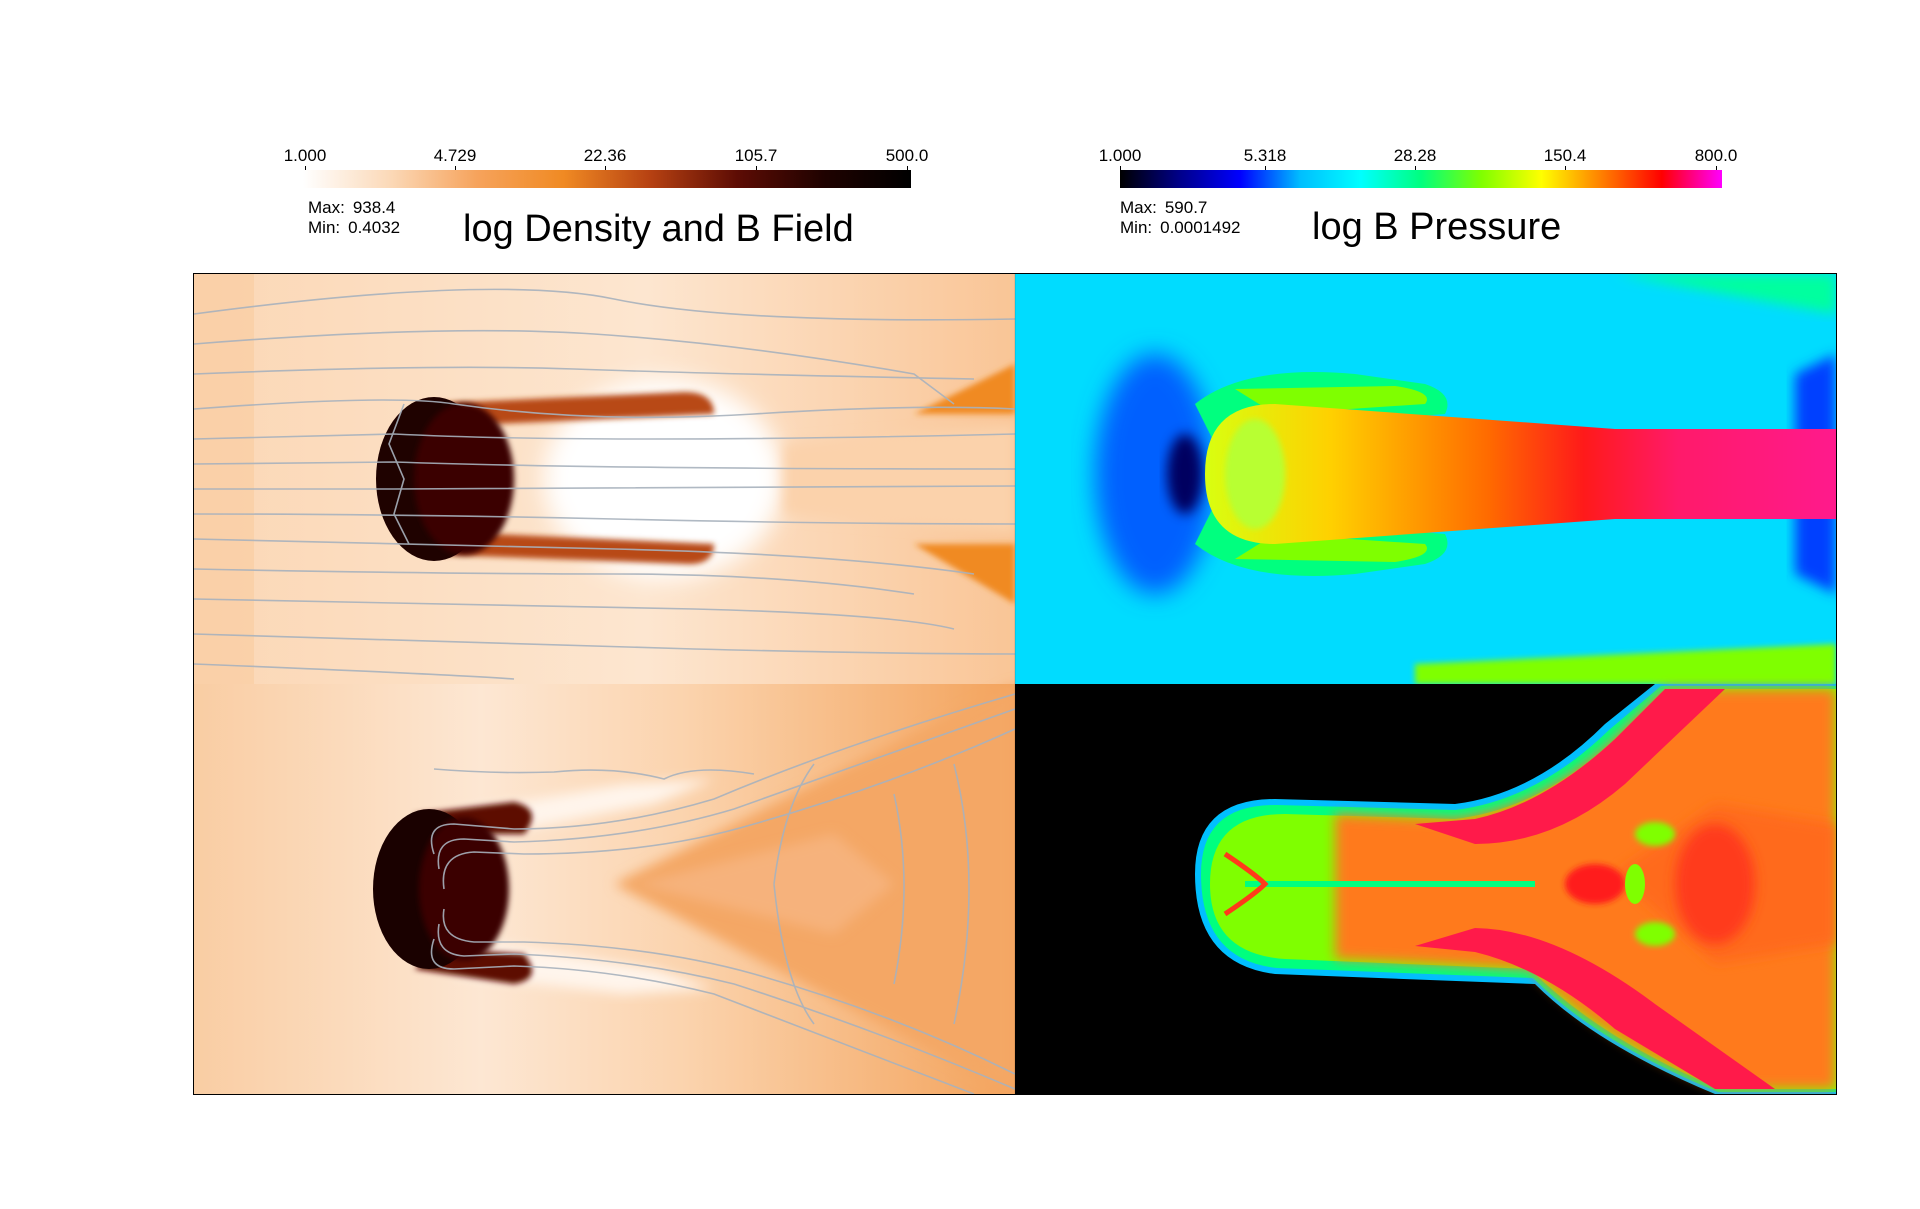  I want to click on pressure-tick-2: 28.28, so click(1415, 155).